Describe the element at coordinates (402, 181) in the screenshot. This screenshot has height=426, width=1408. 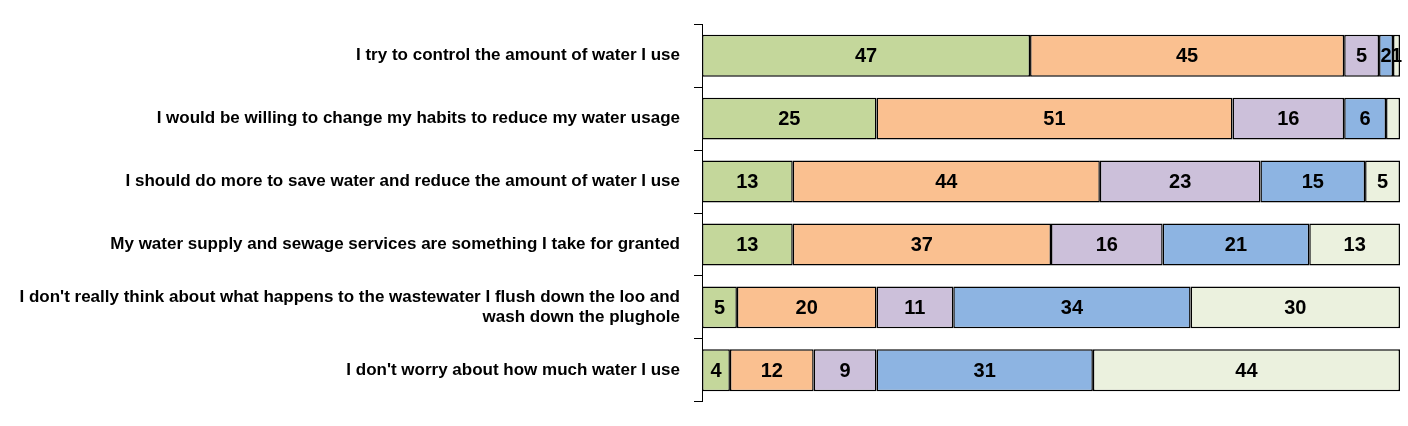
I see `y-tick-label: I should do more to save water and reduce the amount of water I use` at that location.